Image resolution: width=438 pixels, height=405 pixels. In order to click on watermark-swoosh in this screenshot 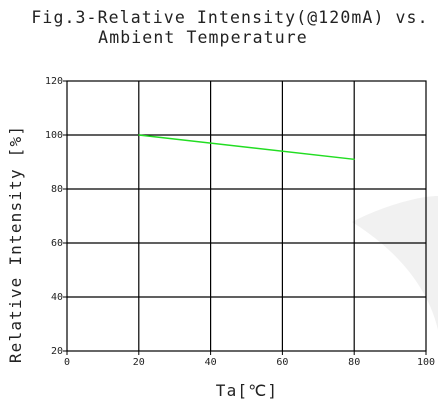, I will do `click(395, 263)`.